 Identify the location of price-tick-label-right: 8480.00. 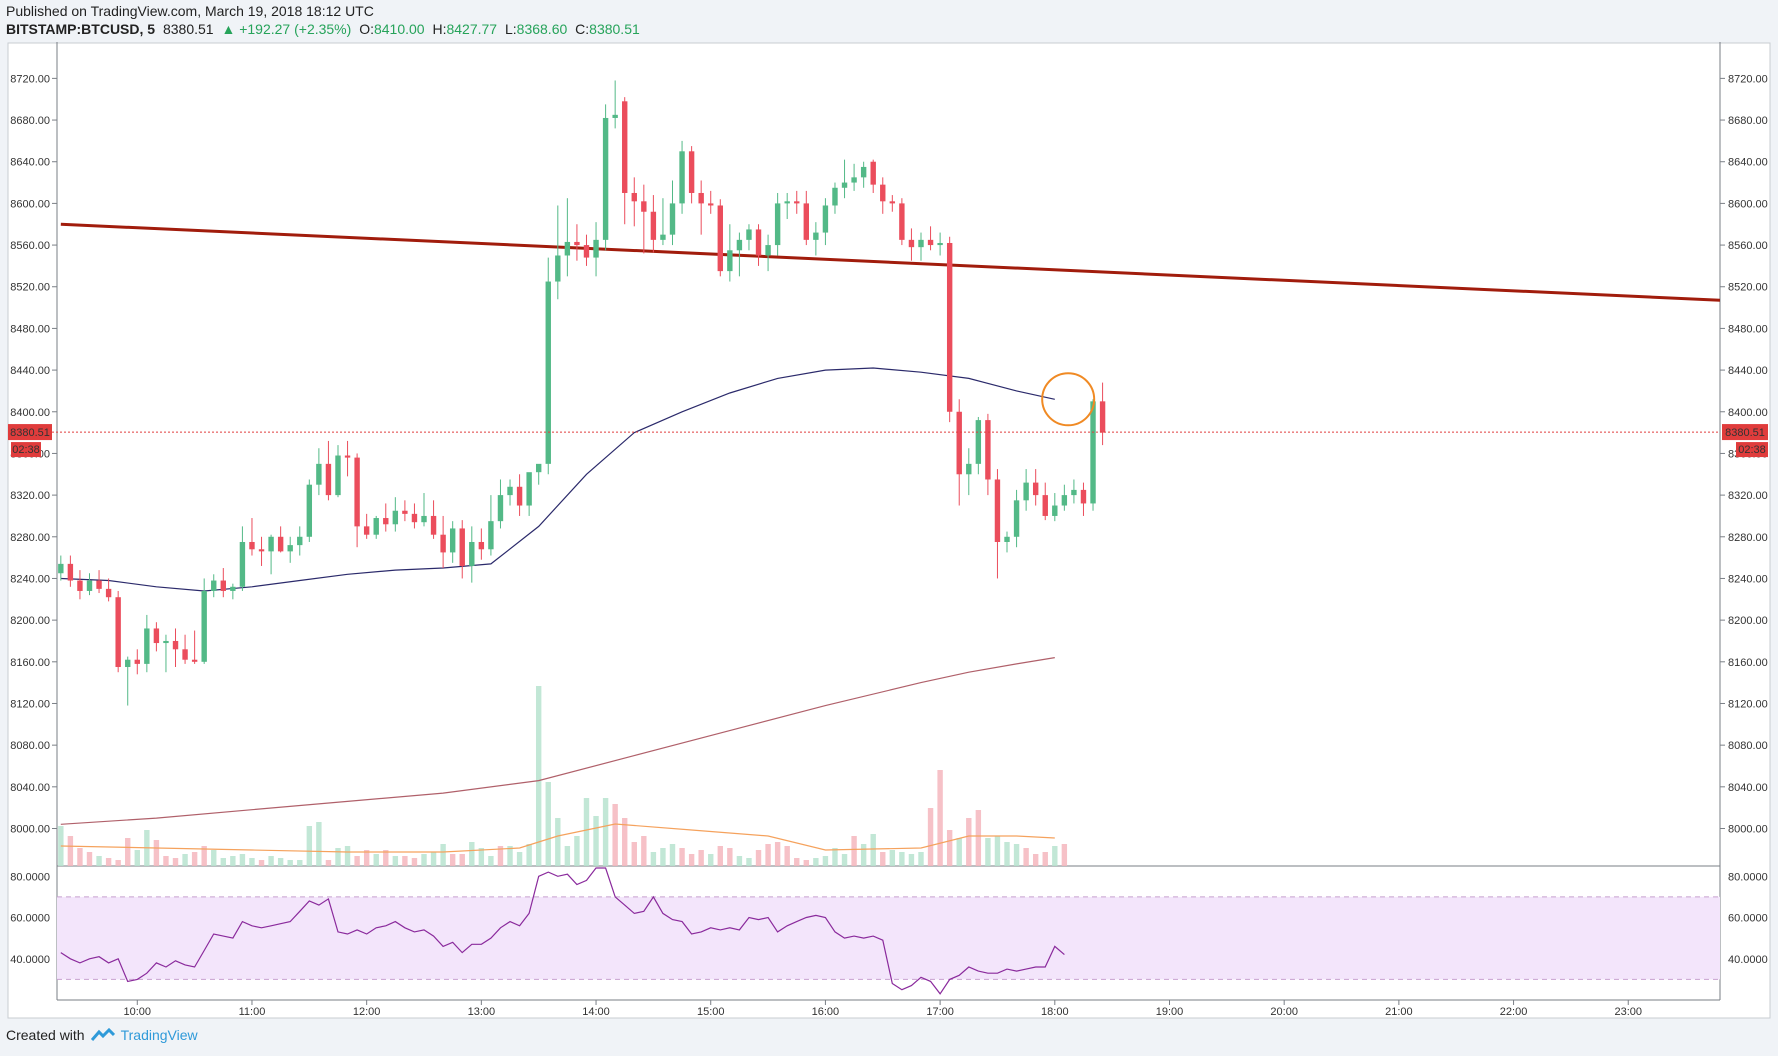
(1748, 329).